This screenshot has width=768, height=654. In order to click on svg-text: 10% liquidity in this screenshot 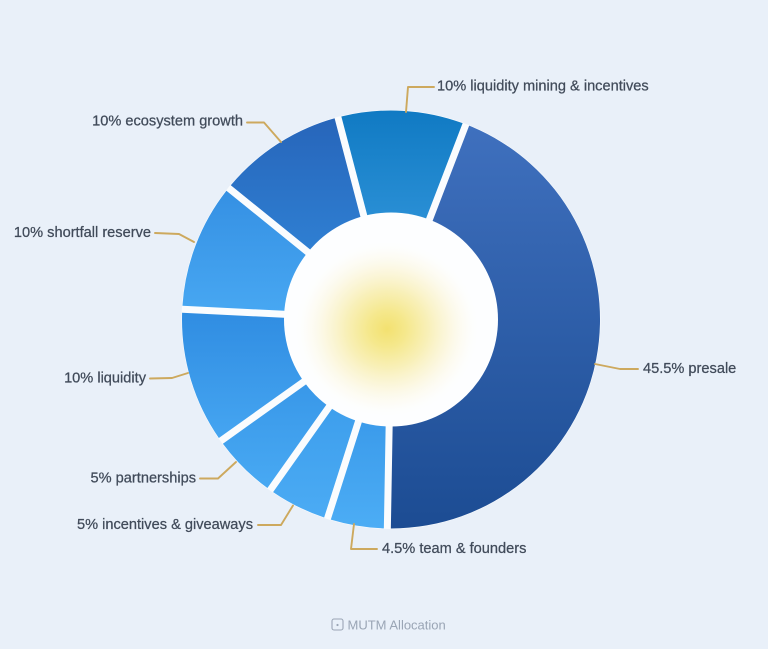, I will do `click(105, 379)`.